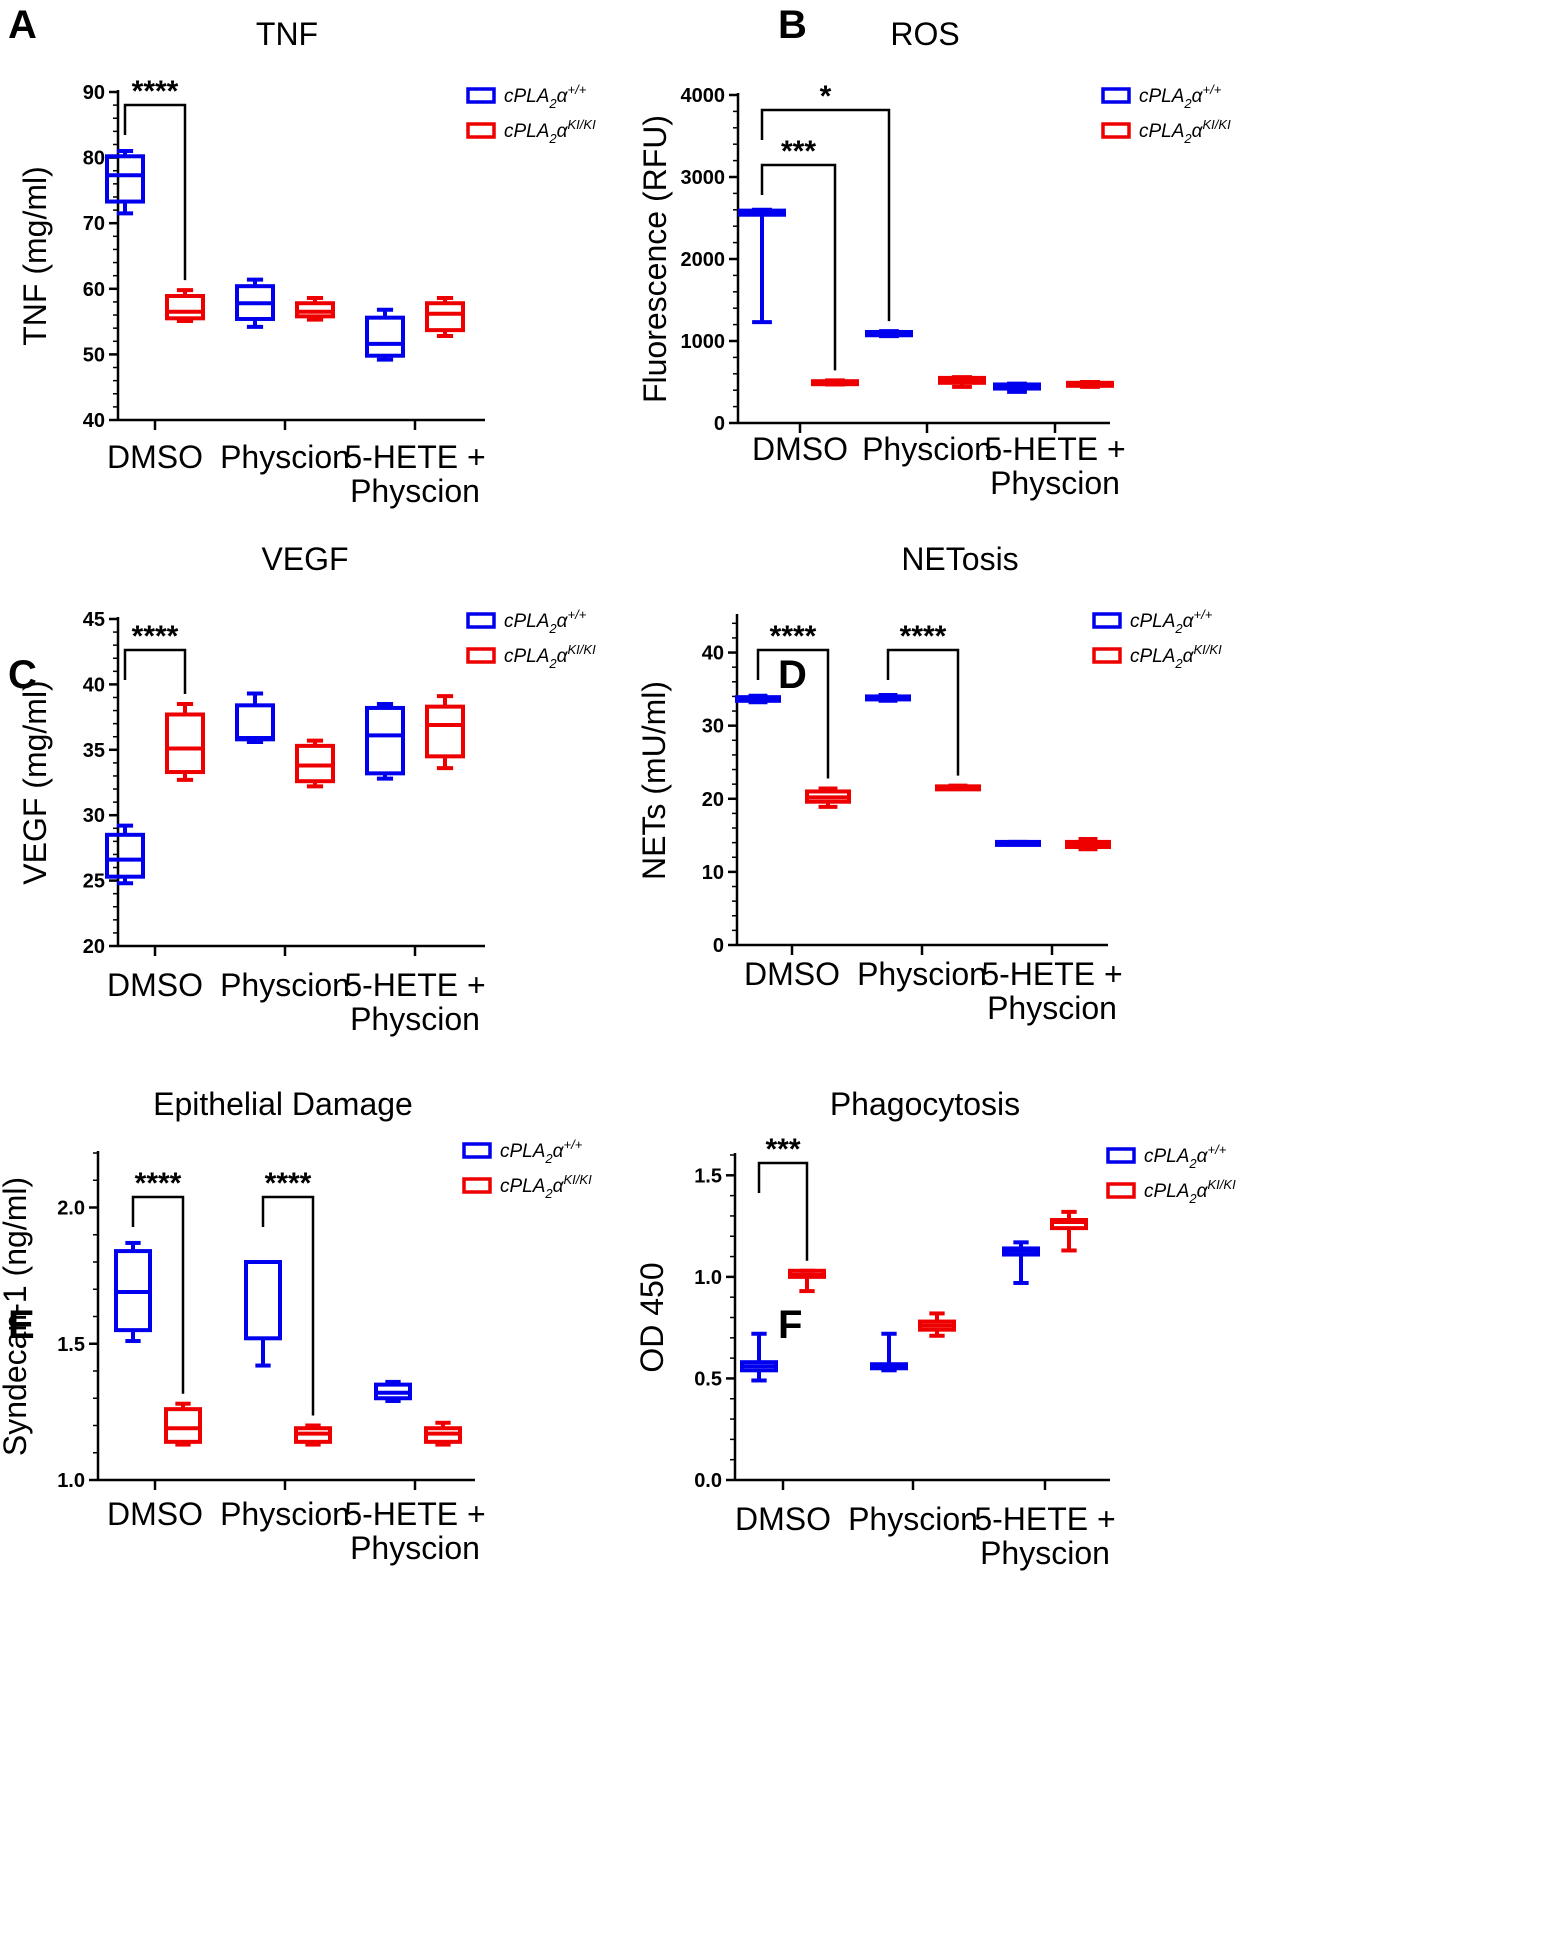 The image size is (1541, 1950). What do you see at coordinates (708, 1176) in the screenshot?
I see `y-tick-label: 1.5` at bounding box center [708, 1176].